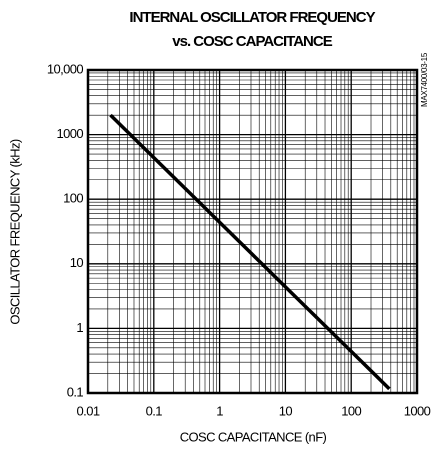  I want to click on x-tick-label: 10, so click(286, 410).